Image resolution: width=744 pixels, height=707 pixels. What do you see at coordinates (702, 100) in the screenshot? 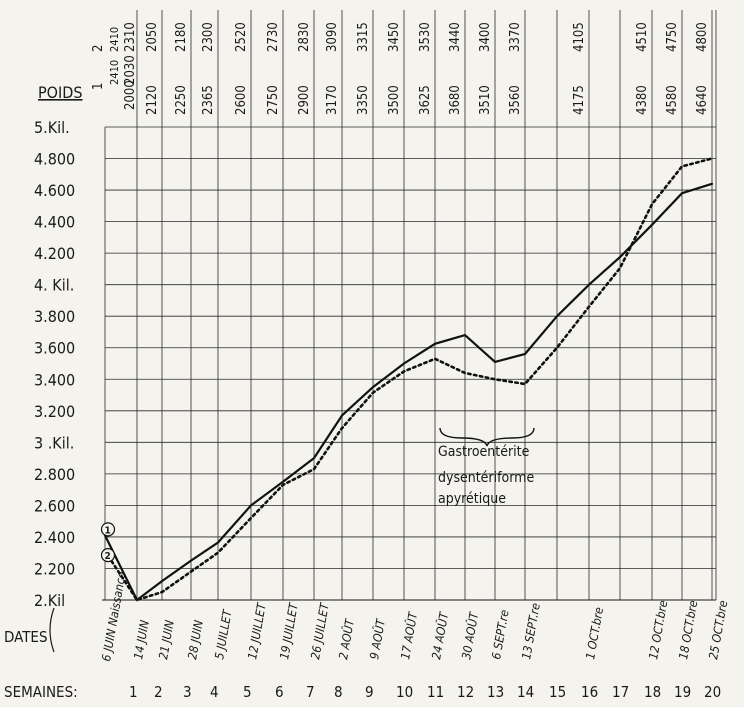
I see `top-weight-label: 4640` at bounding box center [702, 100].